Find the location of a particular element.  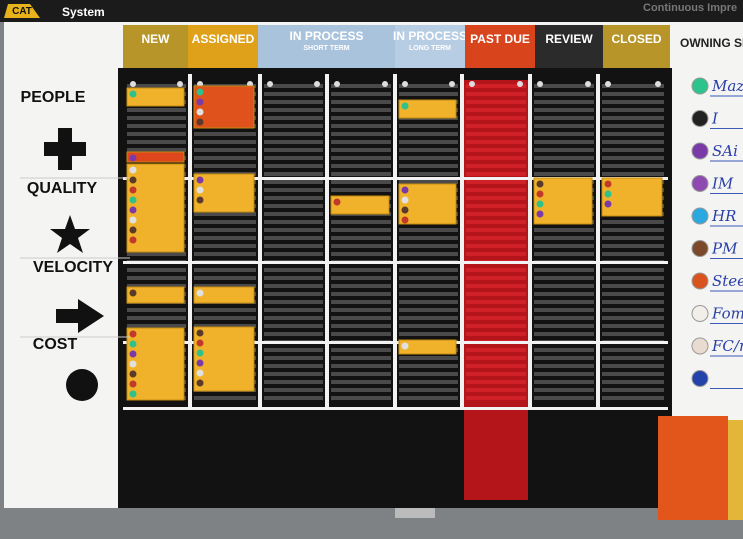

owner-name: Fom/L is located at coordinates (727, 314).